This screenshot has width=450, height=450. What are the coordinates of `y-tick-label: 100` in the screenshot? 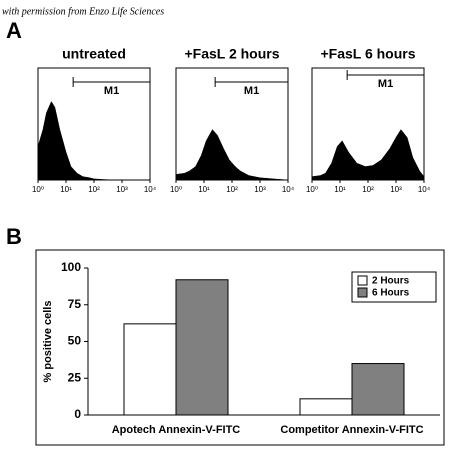 It's located at (71, 267).